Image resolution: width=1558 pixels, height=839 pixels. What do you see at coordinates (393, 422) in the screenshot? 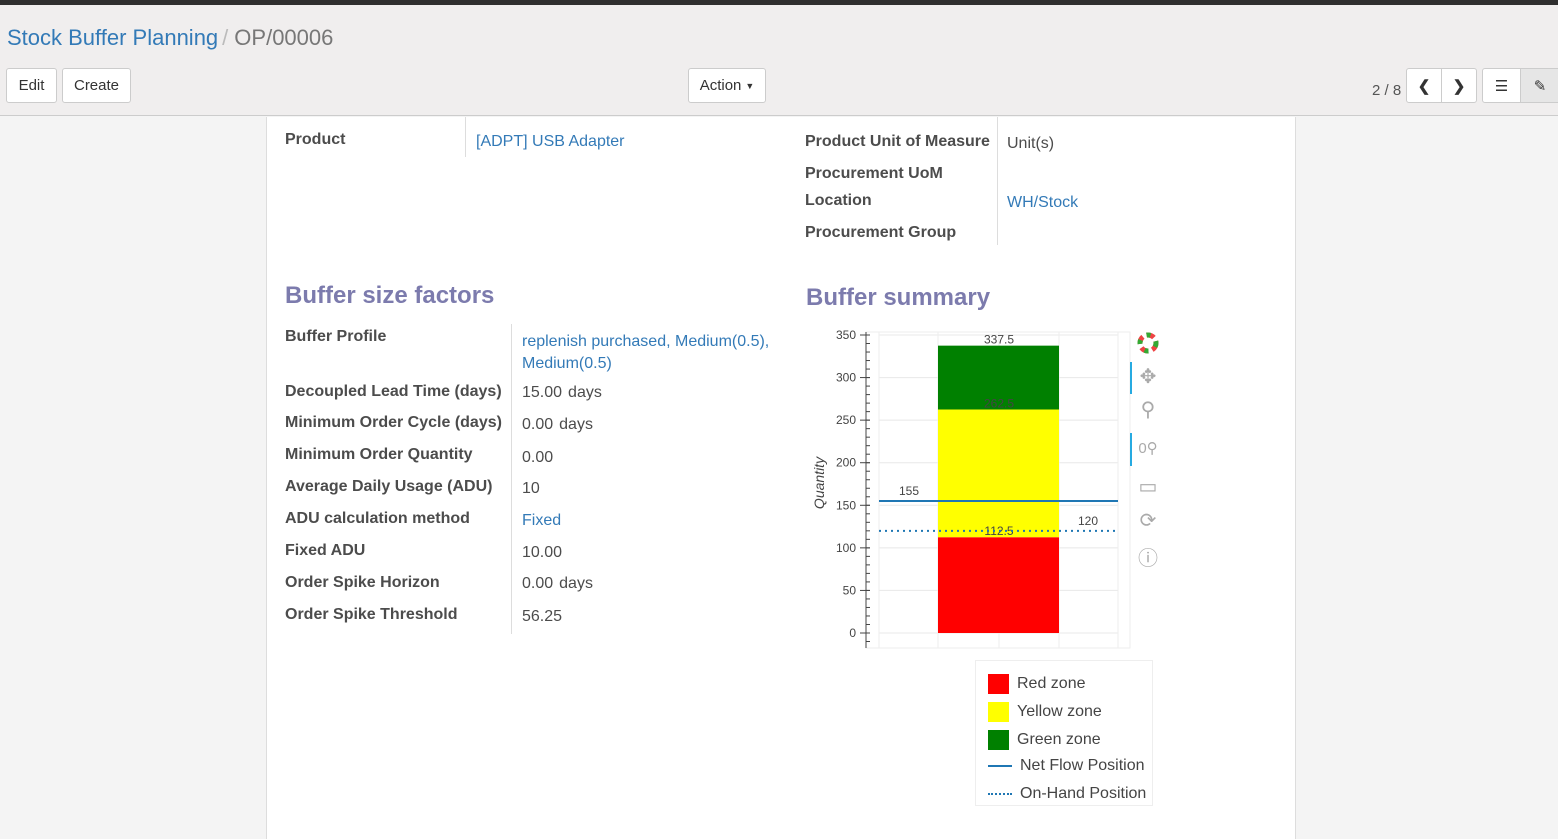
I see `moc-label: Minimum Order Cycle (days)` at bounding box center [393, 422].